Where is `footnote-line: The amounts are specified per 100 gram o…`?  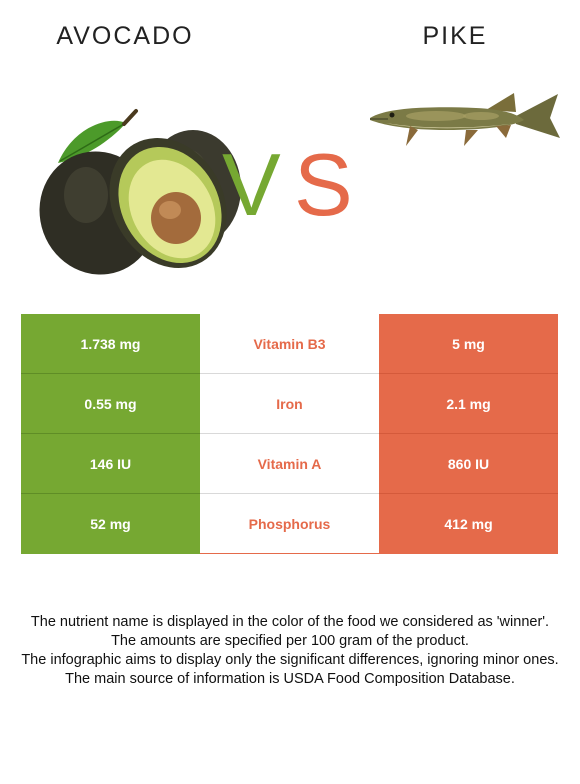 footnote-line: The amounts are specified per 100 gram o… is located at coordinates (290, 641).